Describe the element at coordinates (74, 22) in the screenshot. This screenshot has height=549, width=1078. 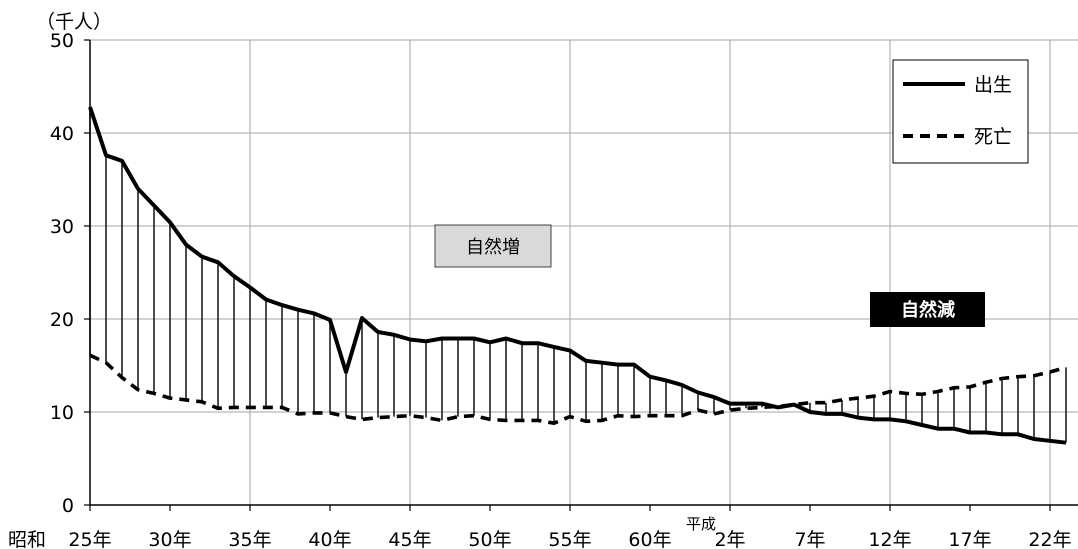
I see `y-axis-unit-label: （千人）` at that location.